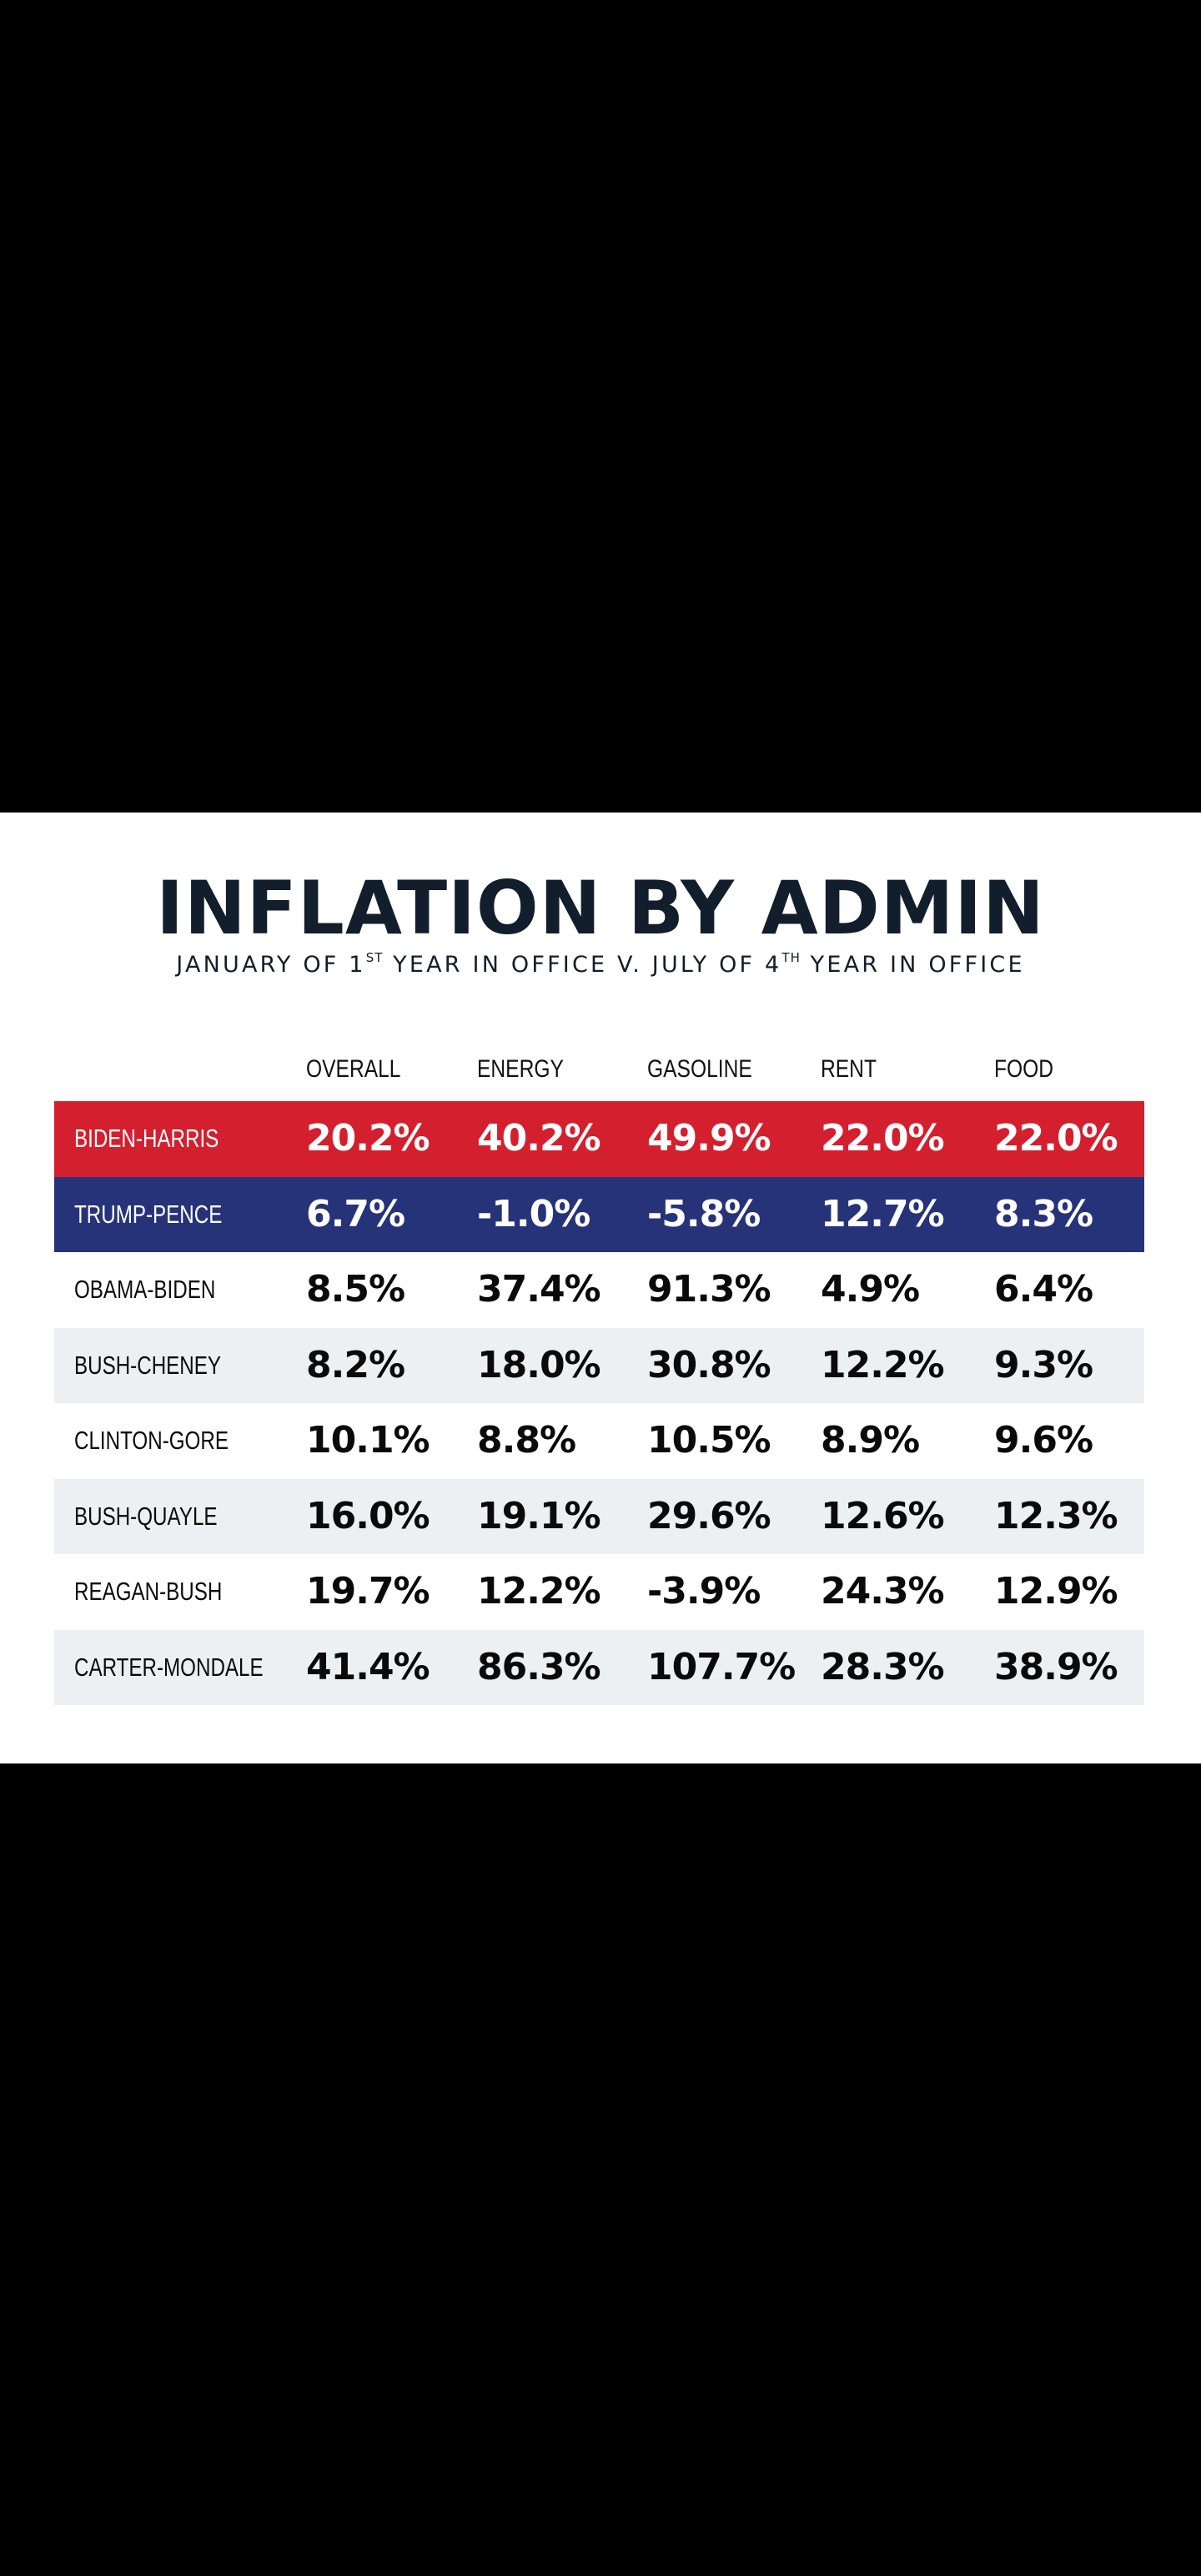 The image size is (1201, 2576). What do you see at coordinates (871, 1289) in the screenshot?
I see `table-cell-rent: 4.9%` at bounding box center [871, 1289].